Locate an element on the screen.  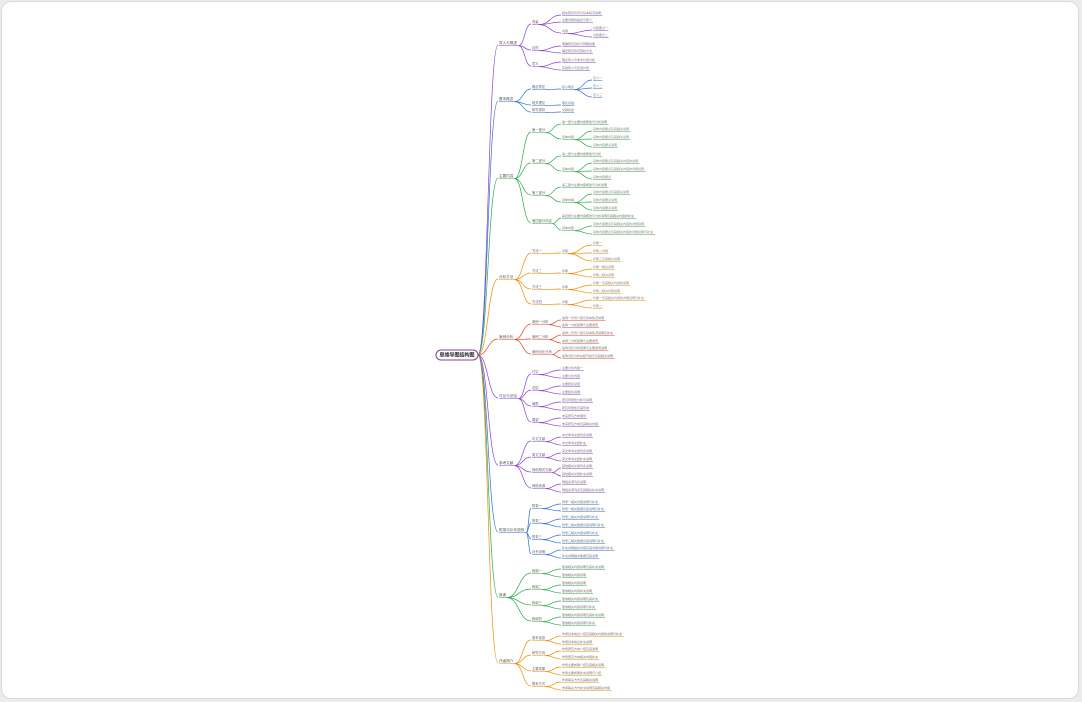
node-label-level-3: 案例二背景介绍与基本情况说明及补充 is located at coordinates (587, 332).